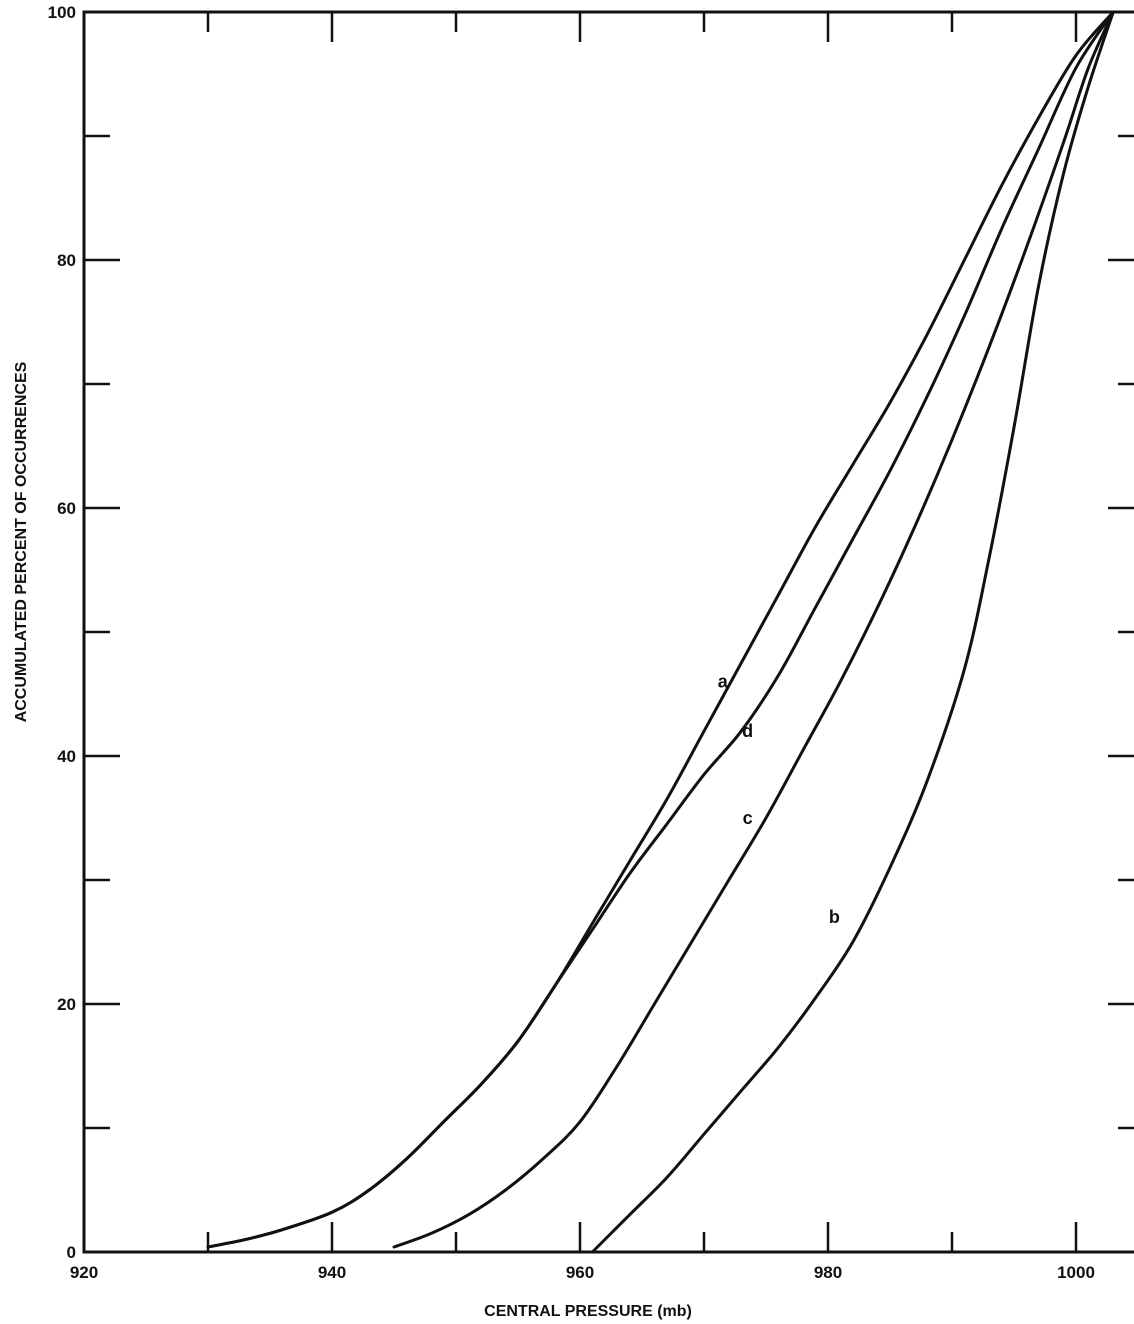 Image resolution: width=1134 pixels, height=1324 pixels. Describe the element at coordinates (84, 1272) in the screenshot. I see `x-tick-label-920: 920` at that location.